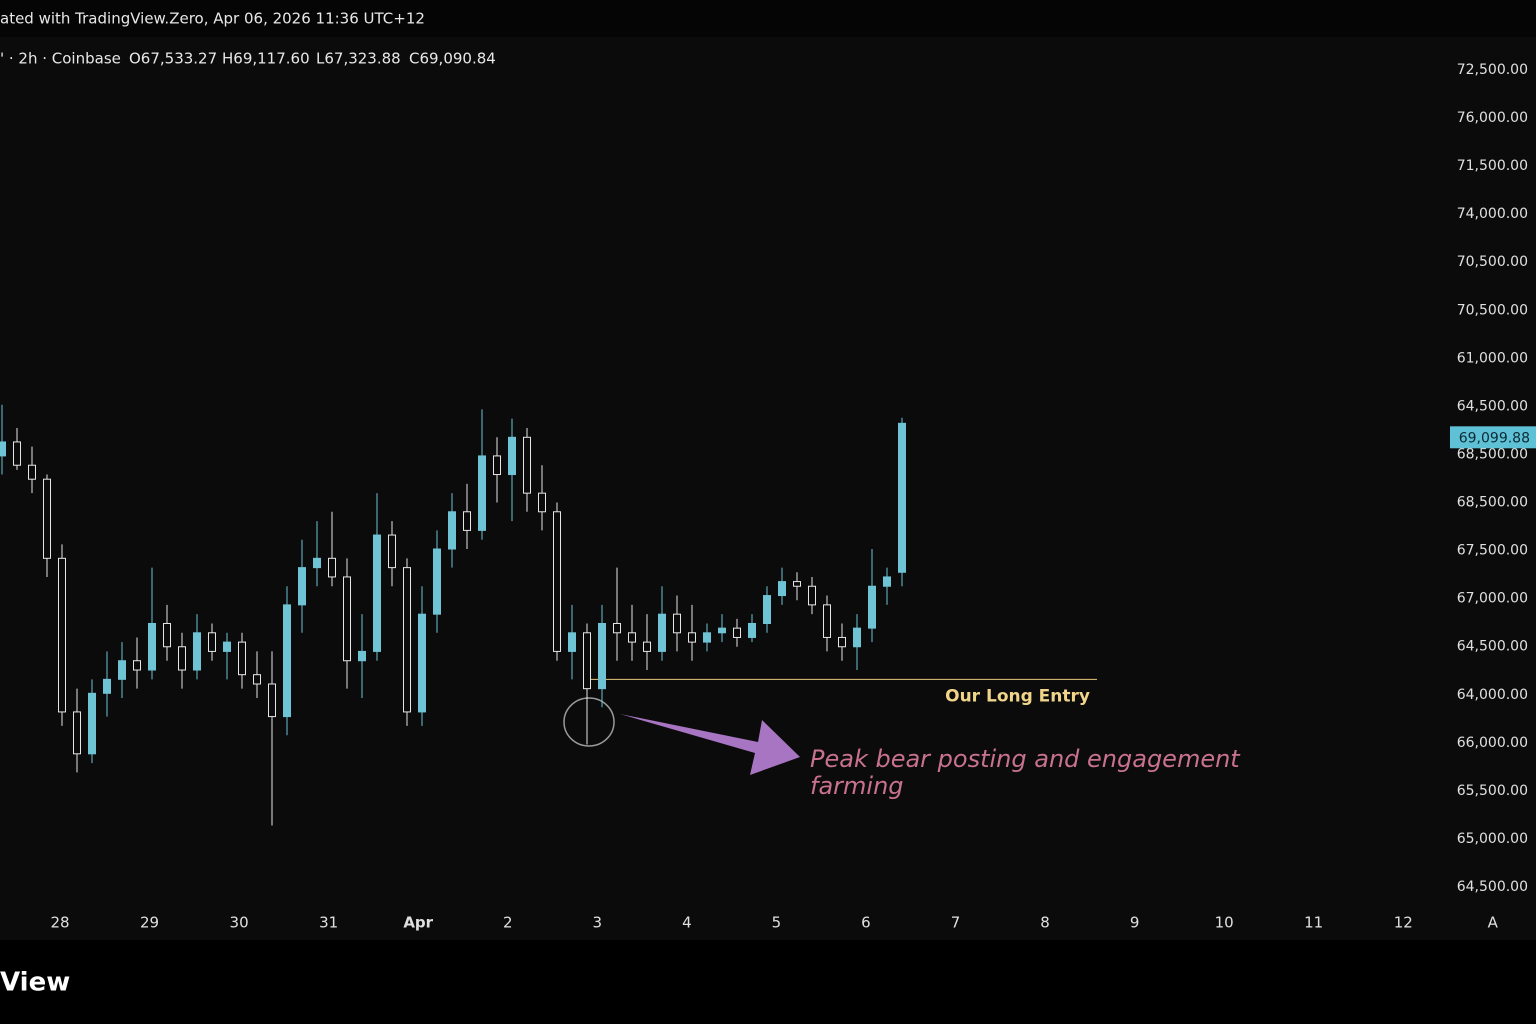 The height and width of the screenshot is (1024, 1536). I want to click on x-tick-label: 28, so click(59, 923).